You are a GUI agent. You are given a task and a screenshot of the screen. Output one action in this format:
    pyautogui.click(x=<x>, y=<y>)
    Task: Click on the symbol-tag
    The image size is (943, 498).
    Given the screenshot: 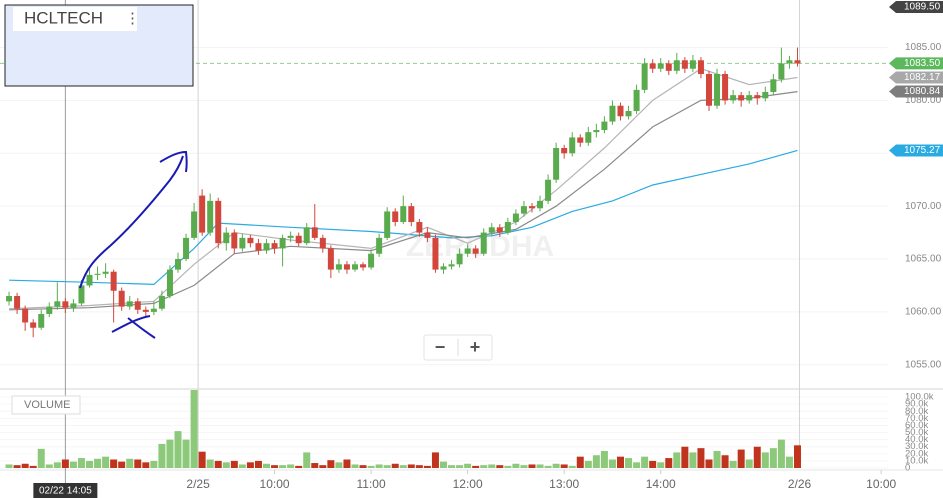 What is the action you would take?
    pyautogui.click(x=75, y=19)
    